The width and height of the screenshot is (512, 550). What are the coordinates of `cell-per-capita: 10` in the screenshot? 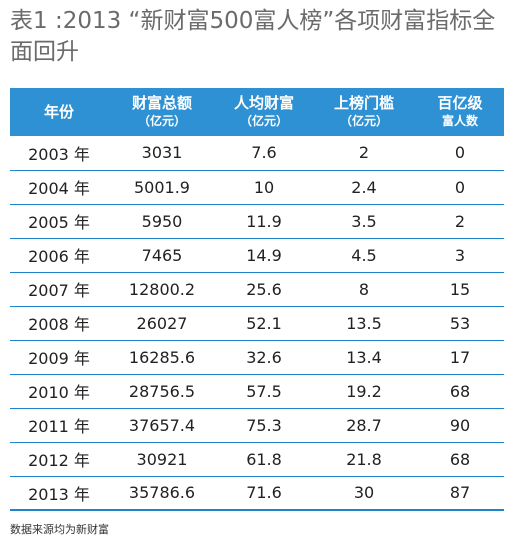 It's located at (264, 187).